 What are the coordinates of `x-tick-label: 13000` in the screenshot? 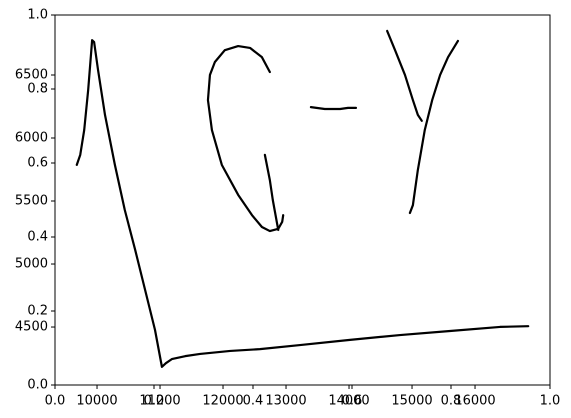 It's located at (285, 401).